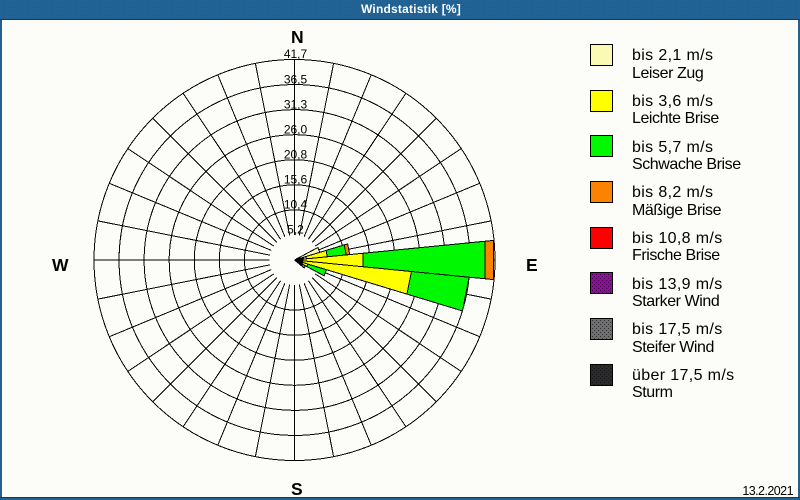 The image size is (800, 500). Describe the element at coordinates (295, 230) in the screenshot. I see `svg-text: 5,2` at that location.